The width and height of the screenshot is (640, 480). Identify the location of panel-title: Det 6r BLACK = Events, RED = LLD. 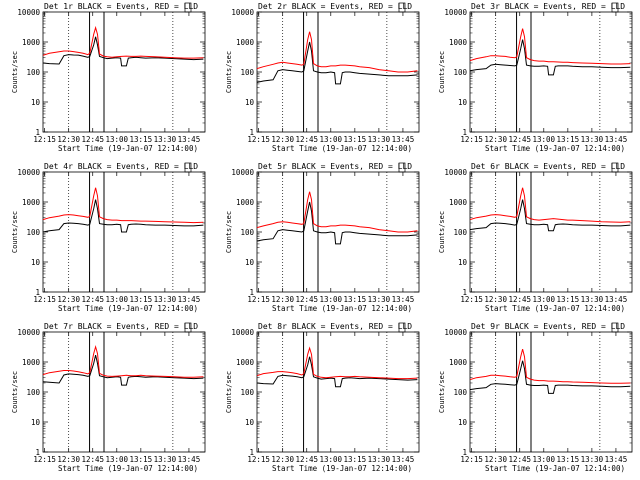
(548, 166).